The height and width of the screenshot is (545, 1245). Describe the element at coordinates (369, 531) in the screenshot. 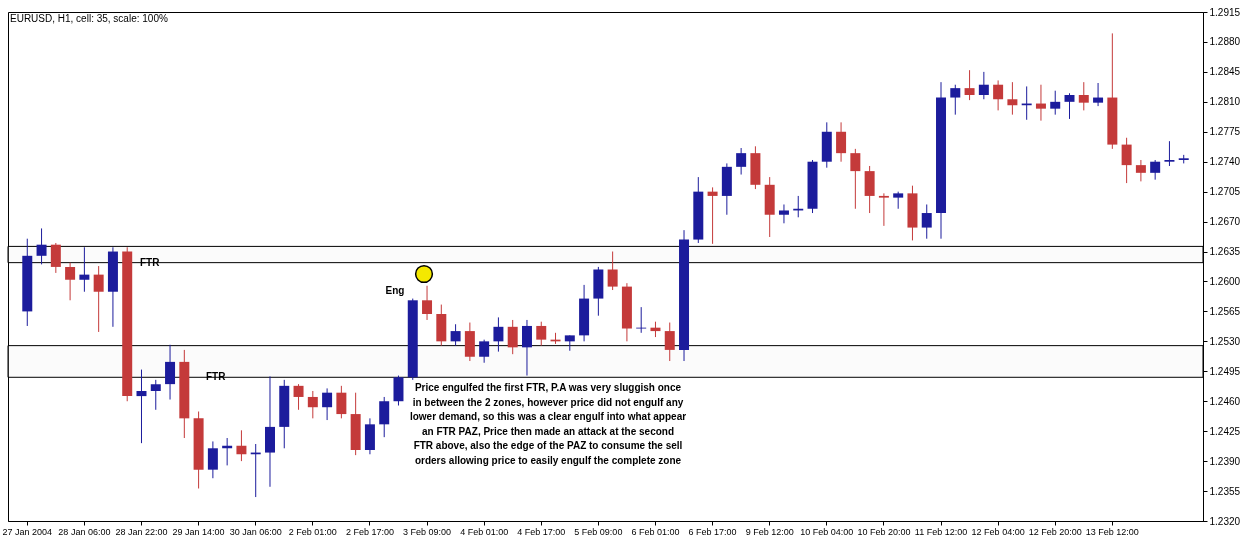

I see `x-tick-label: 2 Feb 17:00` at that location.